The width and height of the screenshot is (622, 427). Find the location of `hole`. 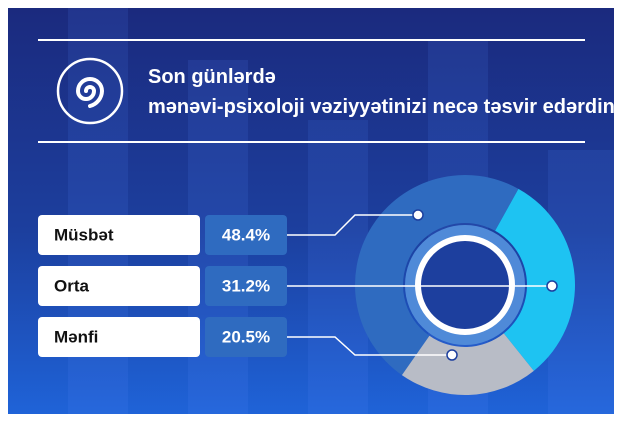

hole is located at coordinates (465, 285).